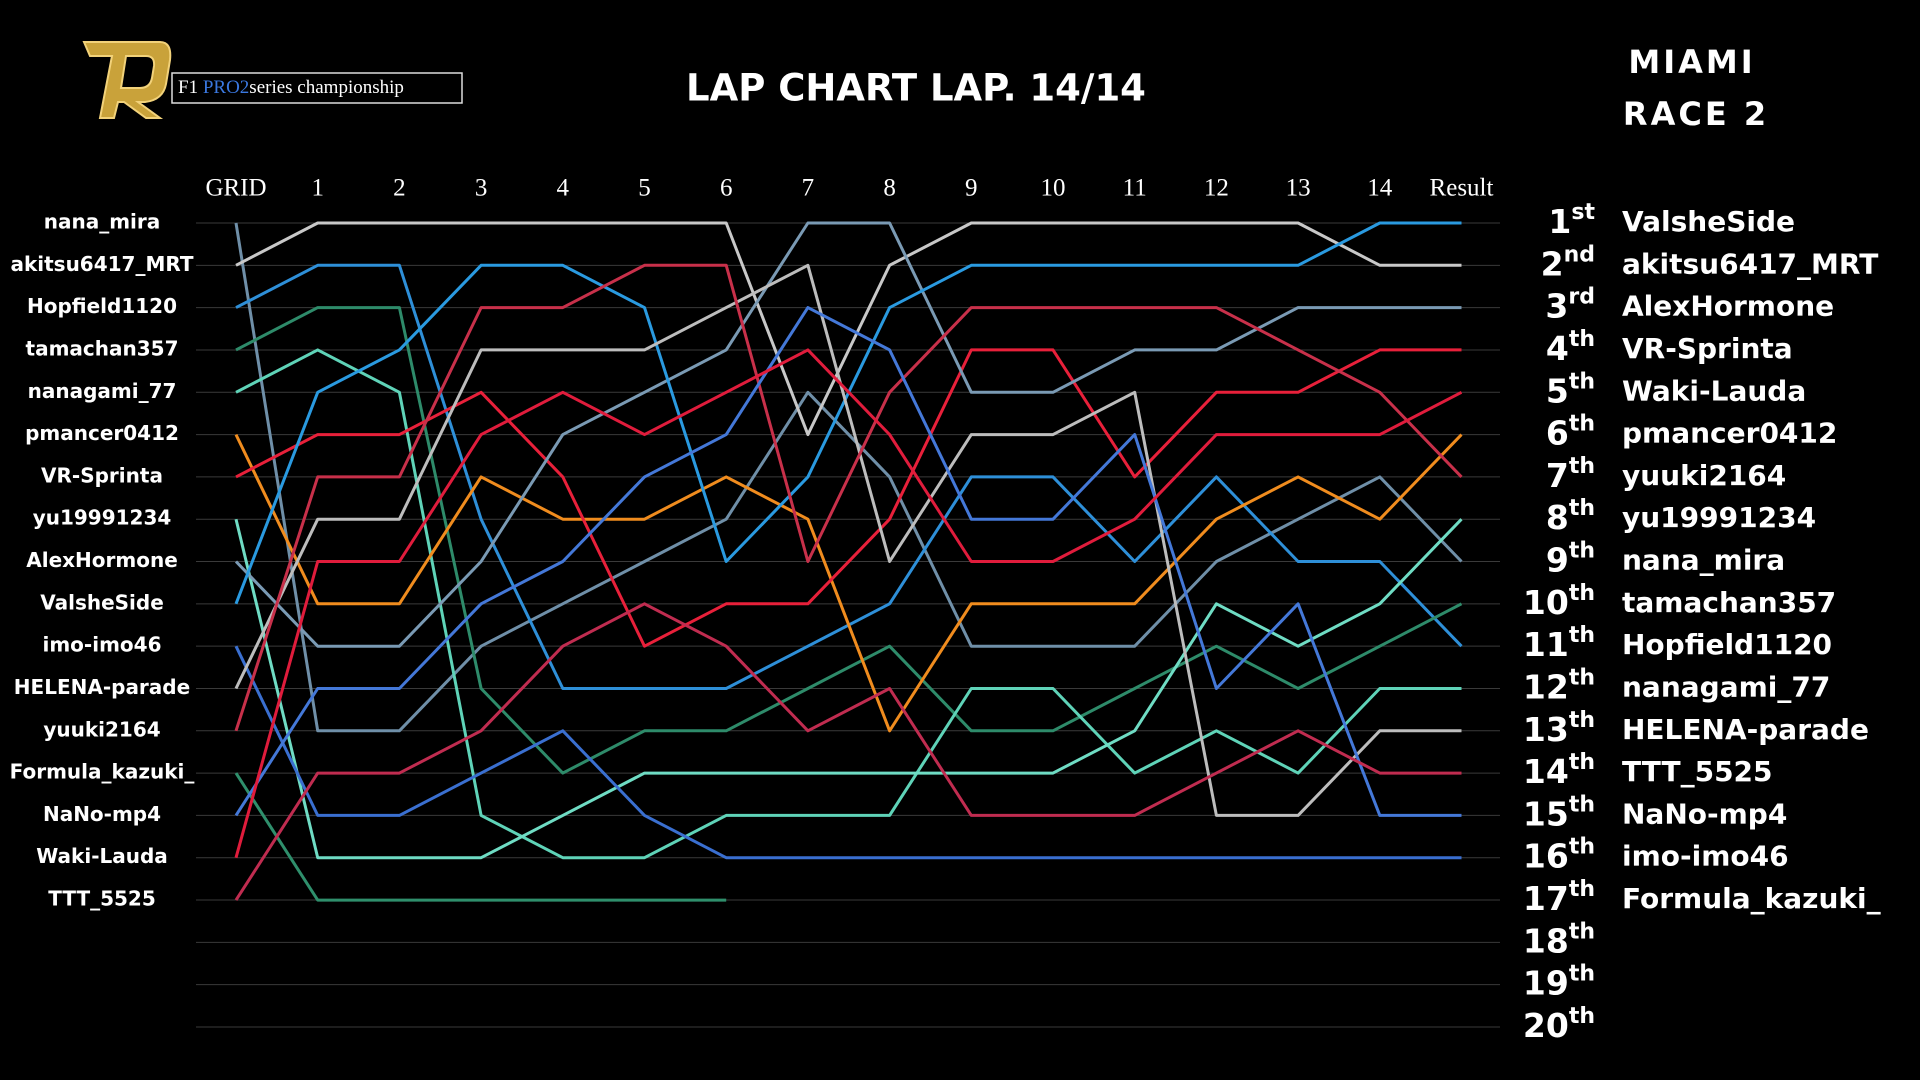  What do you see at coordinates (102, 348) in the screenshot?
I see `driver-name: tamachan357` at bounding box center [102, 348].